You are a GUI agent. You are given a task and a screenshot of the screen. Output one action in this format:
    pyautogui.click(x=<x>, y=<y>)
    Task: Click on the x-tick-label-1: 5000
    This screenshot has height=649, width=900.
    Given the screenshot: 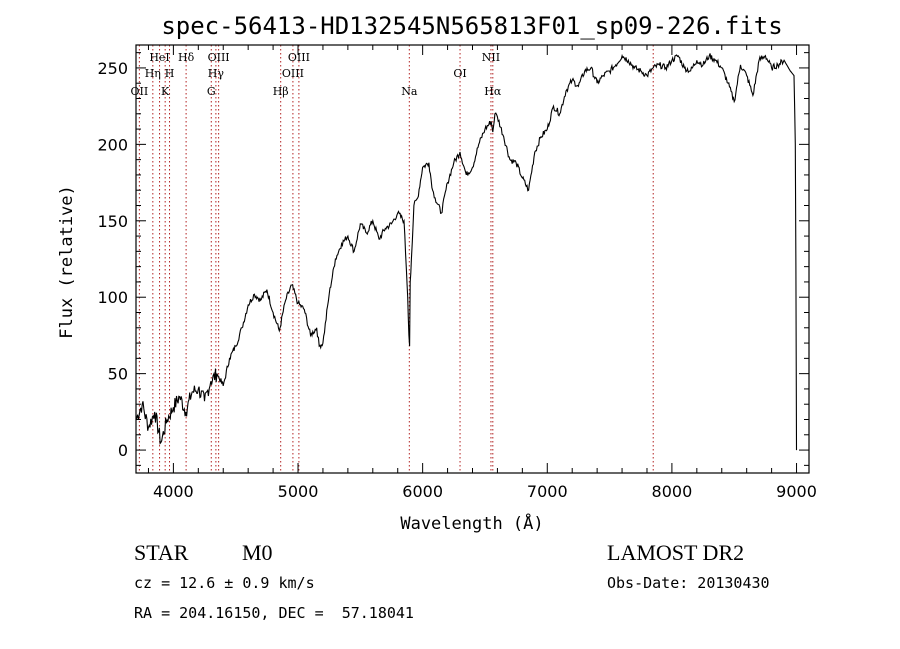 What is the action you would take?
    pyautogui.click(x=298, y=491)
    